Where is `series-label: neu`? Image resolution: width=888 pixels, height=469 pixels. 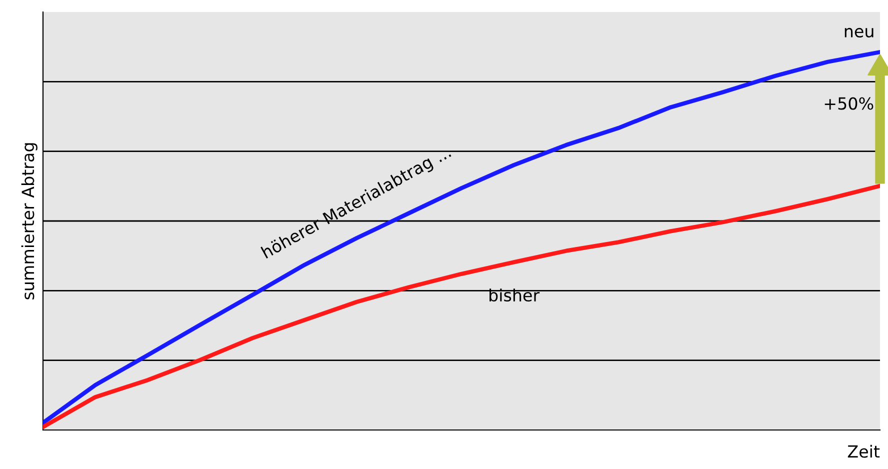 series-label: neu is located at coordinates (859, 33).